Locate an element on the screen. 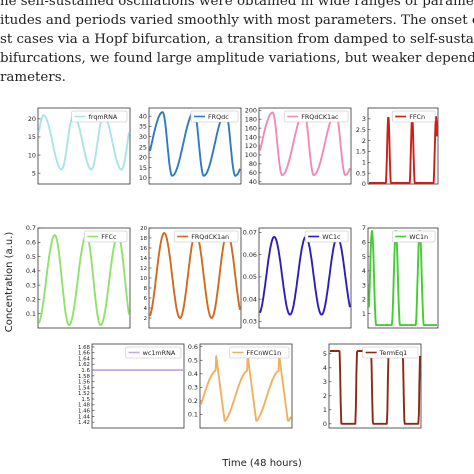 This screenshot has height=474, width=474. panel-8: 1 2 3 4 5 6 7 WC1n is located at coordinates (400, 276).